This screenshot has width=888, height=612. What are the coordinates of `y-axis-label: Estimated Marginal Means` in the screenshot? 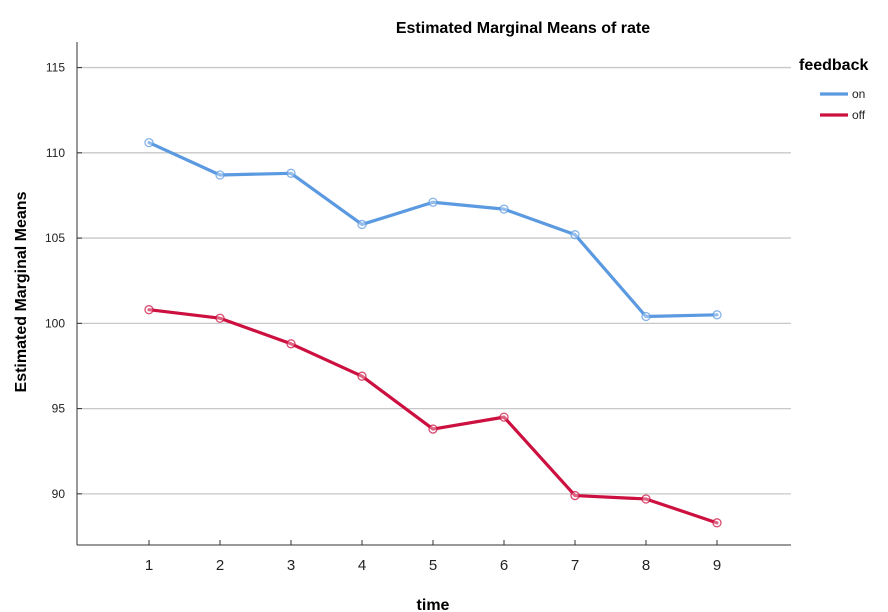 It's located at (21, 291).